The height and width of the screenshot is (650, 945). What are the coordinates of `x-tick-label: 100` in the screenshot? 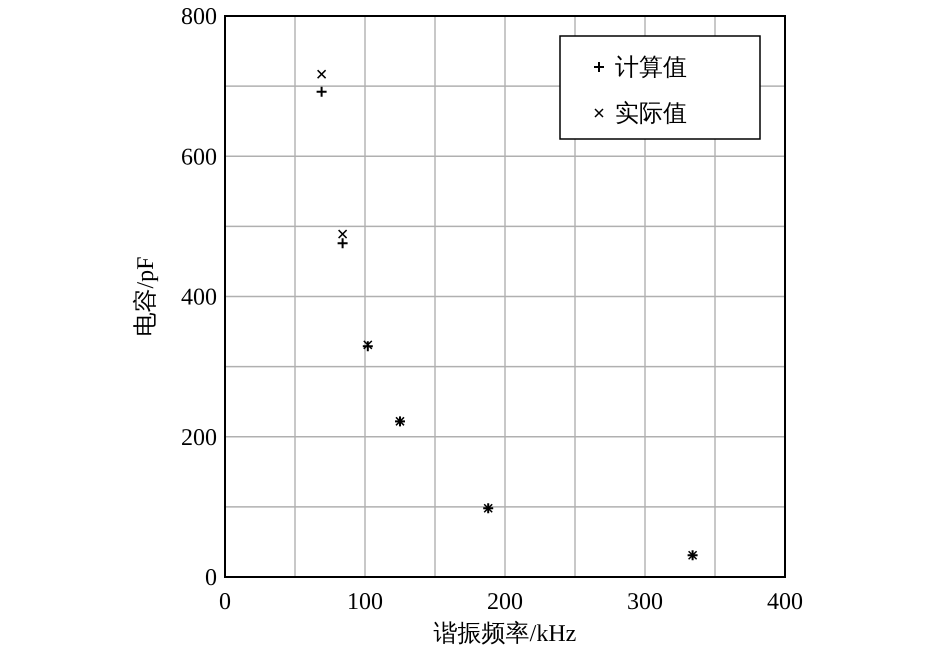 It's located at (365, 602).